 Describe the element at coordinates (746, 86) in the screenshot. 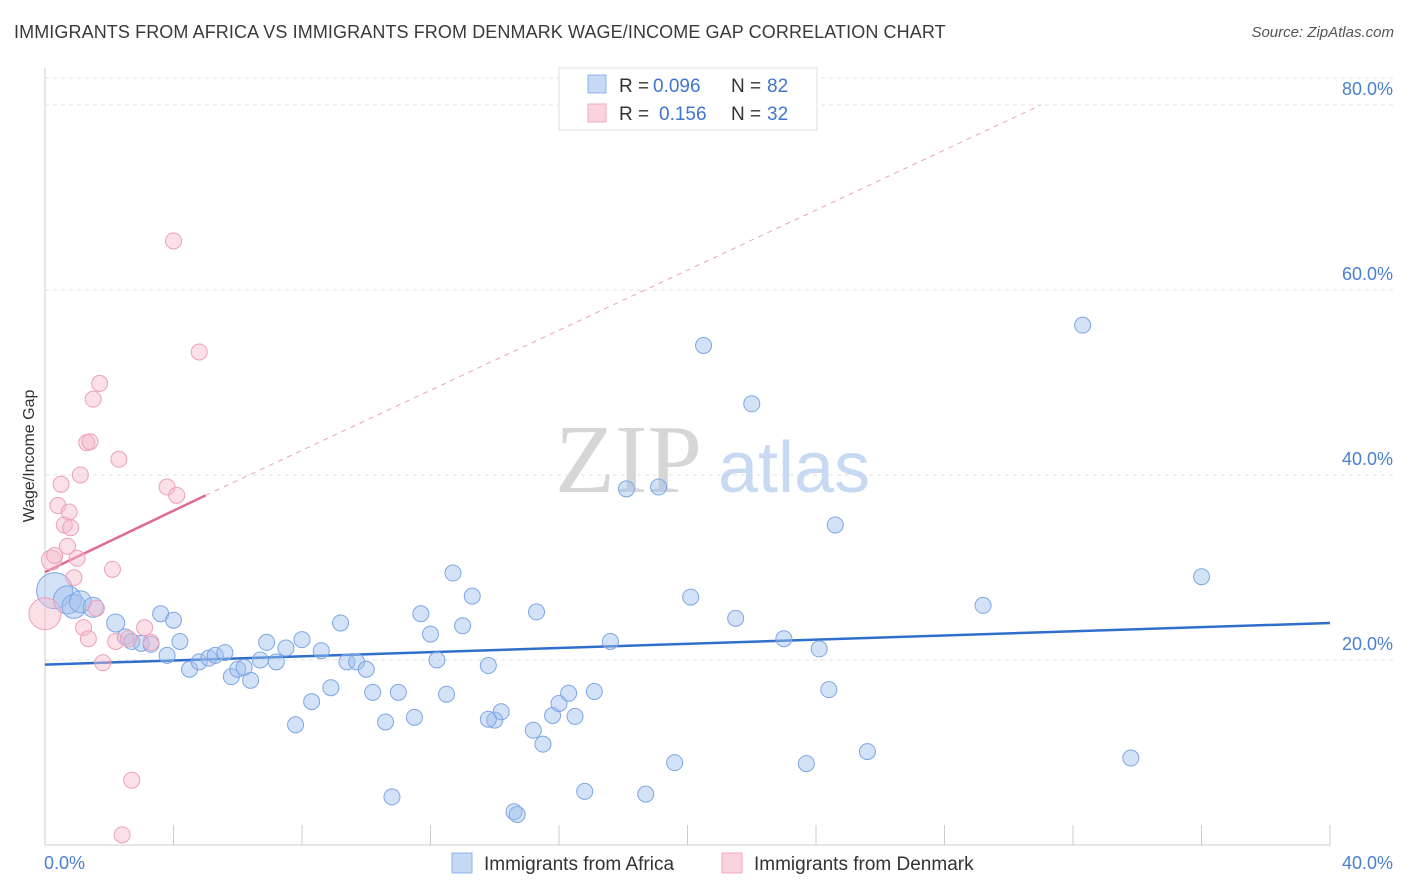

I see `legend-n-label-africa: N =` at that location.